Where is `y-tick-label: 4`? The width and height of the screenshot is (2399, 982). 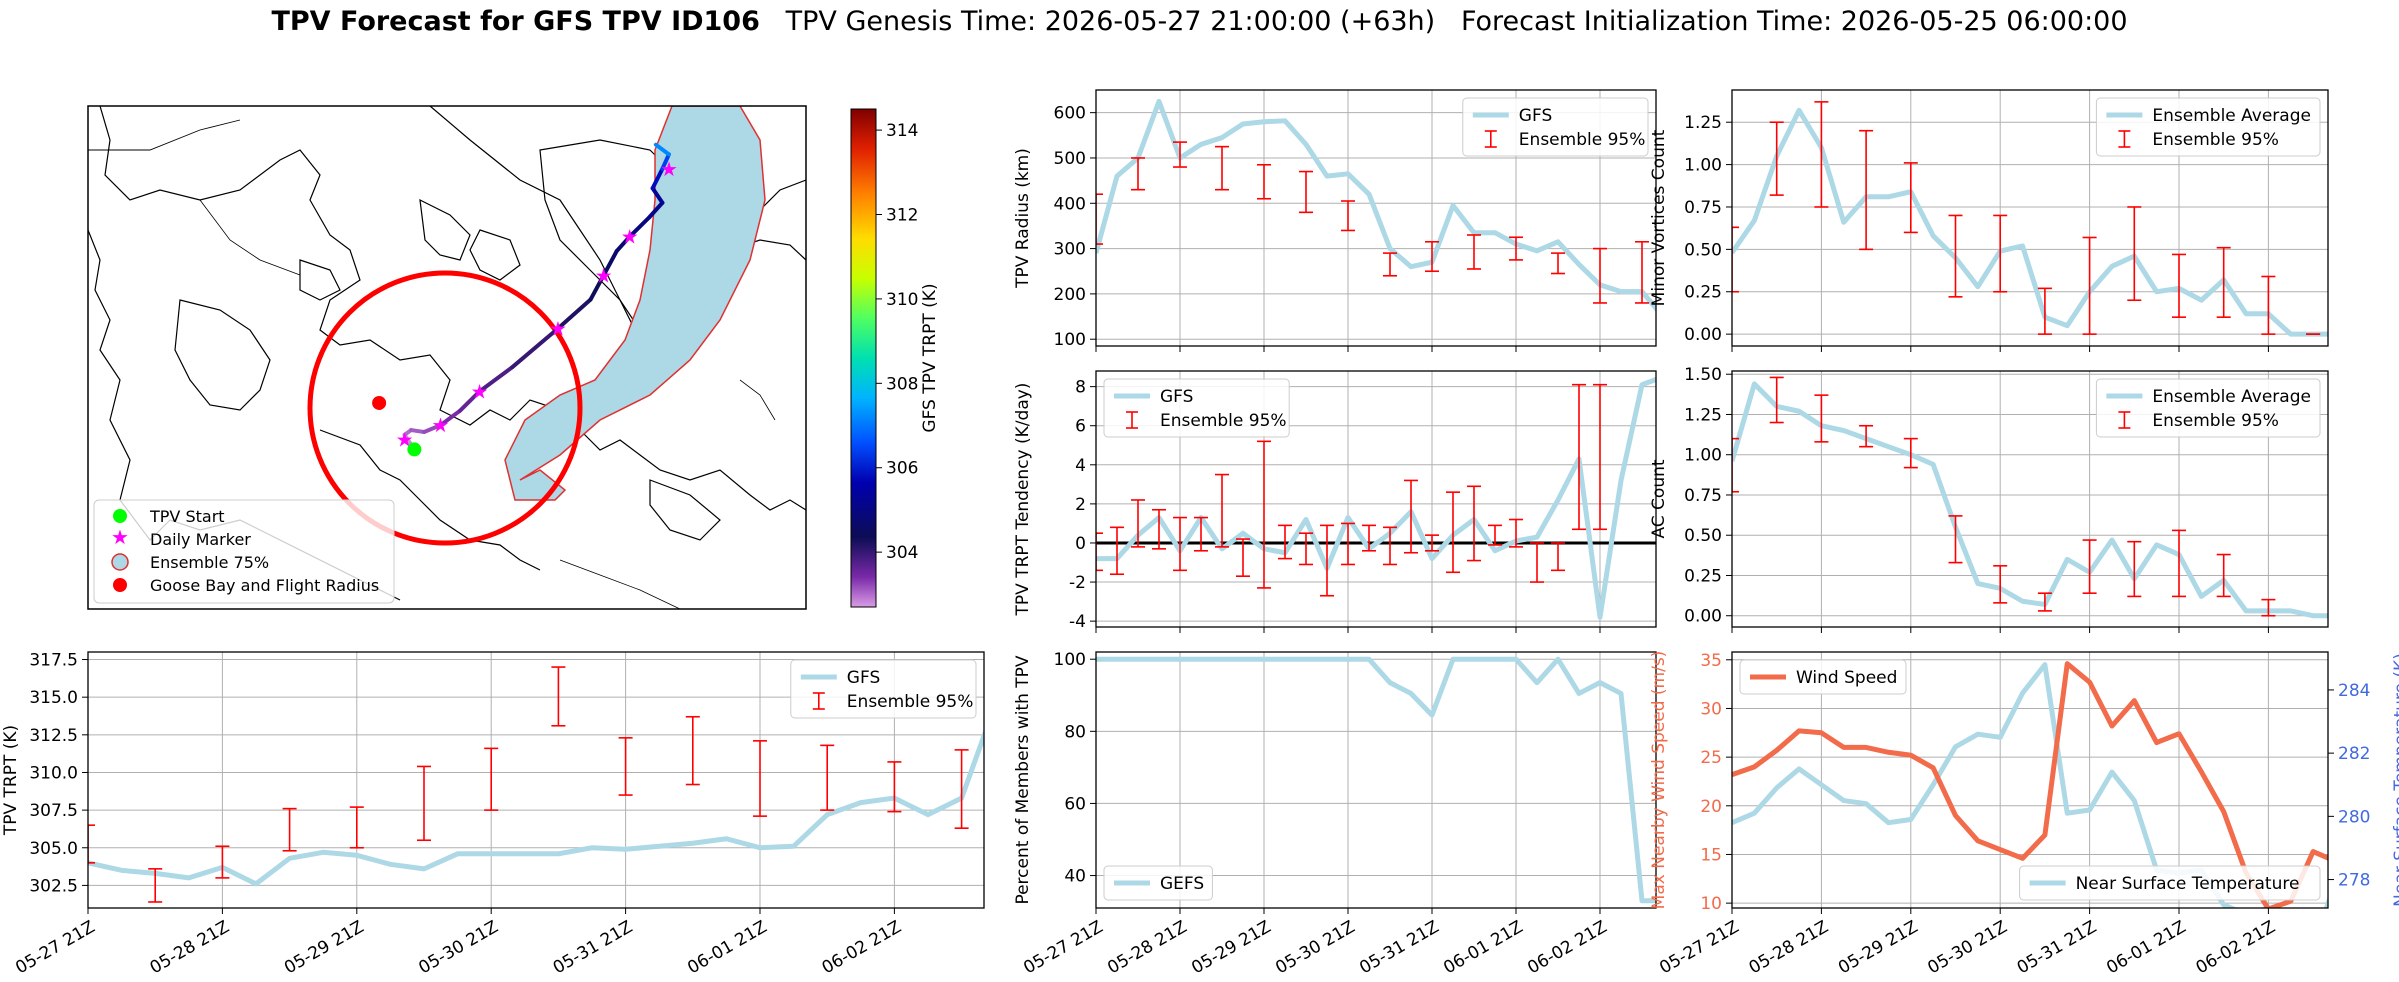
y-tick-label: 4 is located at coordinates (1080, 466).